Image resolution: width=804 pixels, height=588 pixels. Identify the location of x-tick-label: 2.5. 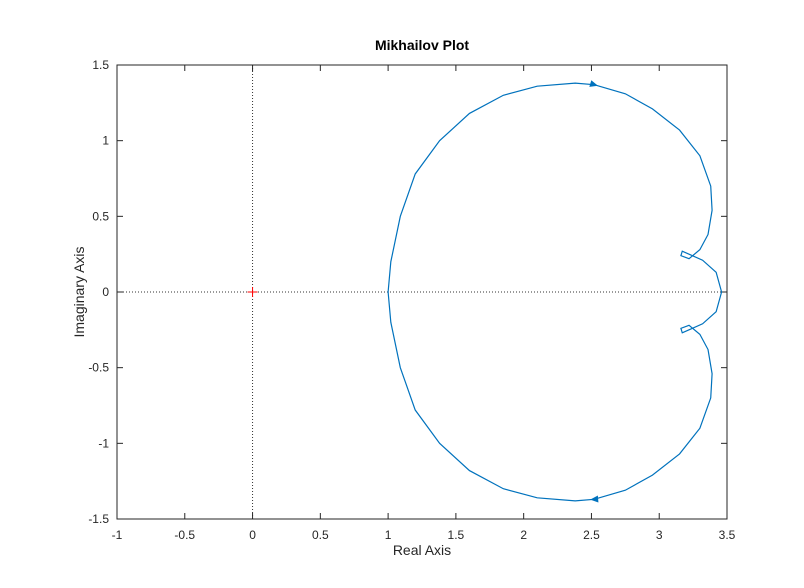
(591, 535).